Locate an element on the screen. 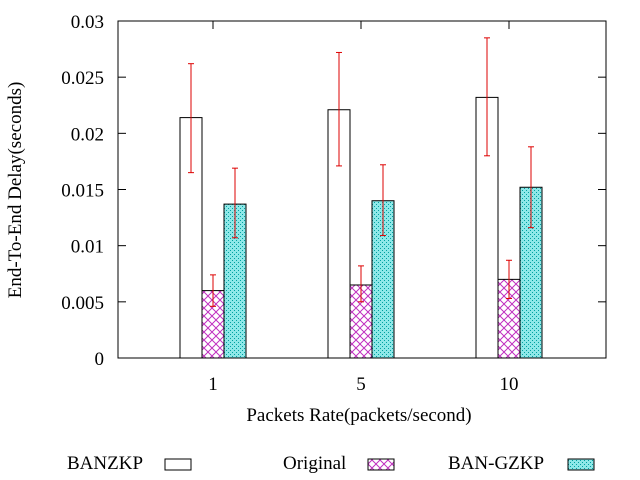 The image size is (640, 480). y-tick-label: 0 is located at coordinates (100, 359).